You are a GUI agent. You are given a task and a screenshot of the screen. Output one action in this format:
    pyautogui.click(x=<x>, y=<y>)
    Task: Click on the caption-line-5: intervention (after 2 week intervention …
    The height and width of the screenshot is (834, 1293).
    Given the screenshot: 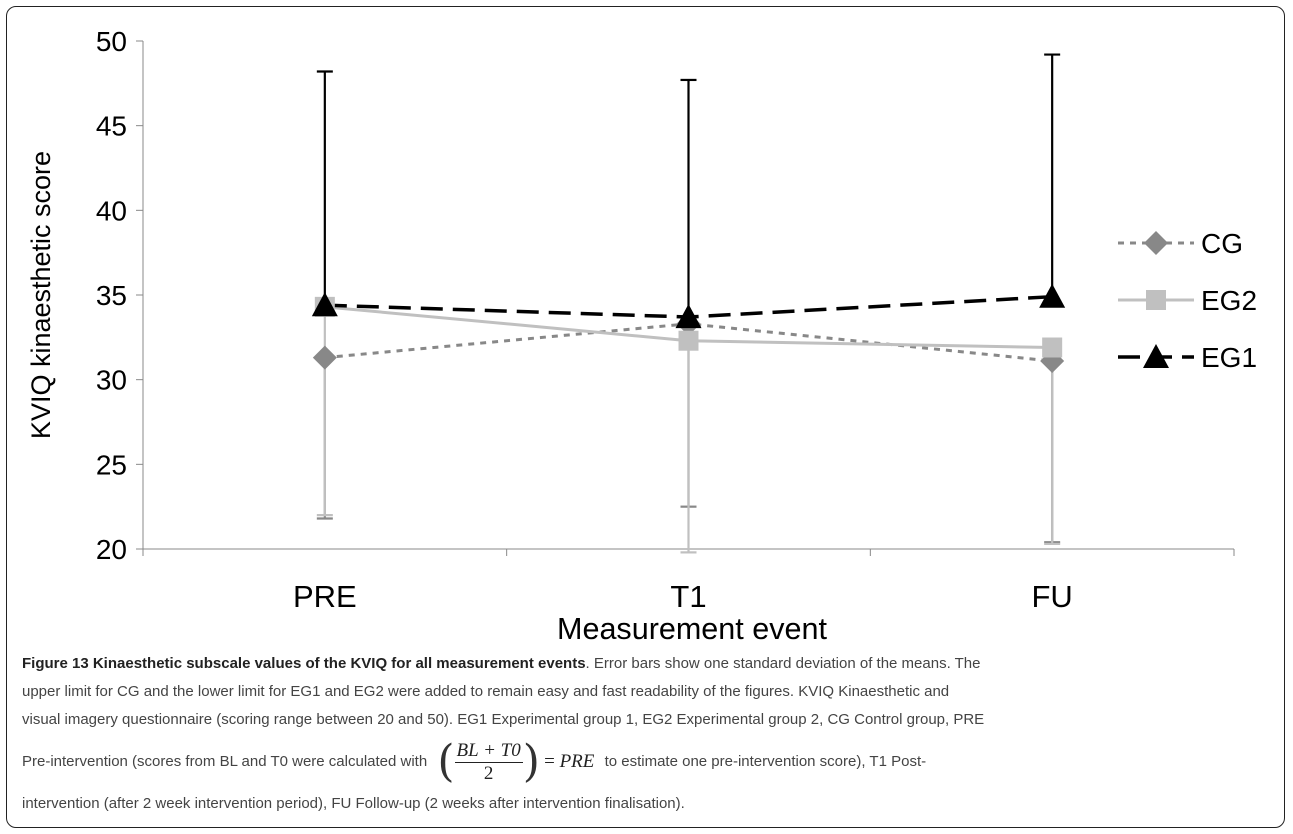 What is the action you would take?
    pyautogui.click(x=353, y=803)
    